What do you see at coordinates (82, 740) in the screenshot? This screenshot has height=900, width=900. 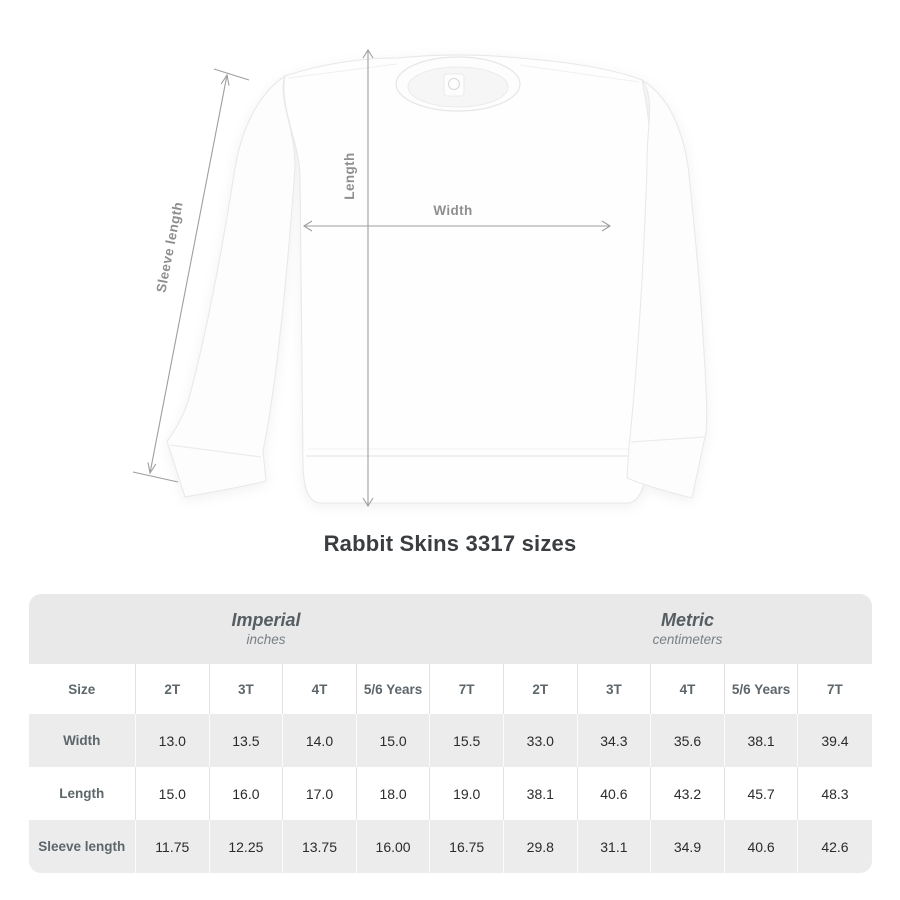 I see `row-label: Width` at bounding box center [82, 740].